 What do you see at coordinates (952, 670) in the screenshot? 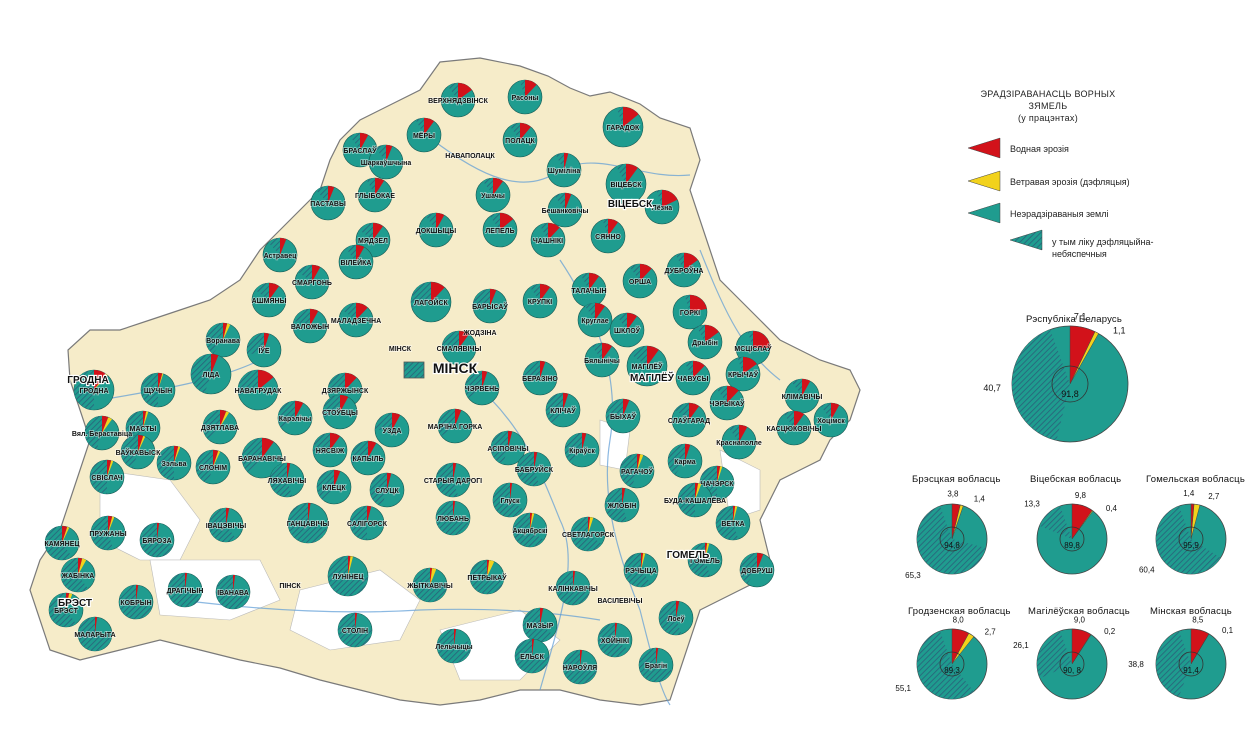
I see `healthy-value-label: 89,3` at bounding box center [952, 670].